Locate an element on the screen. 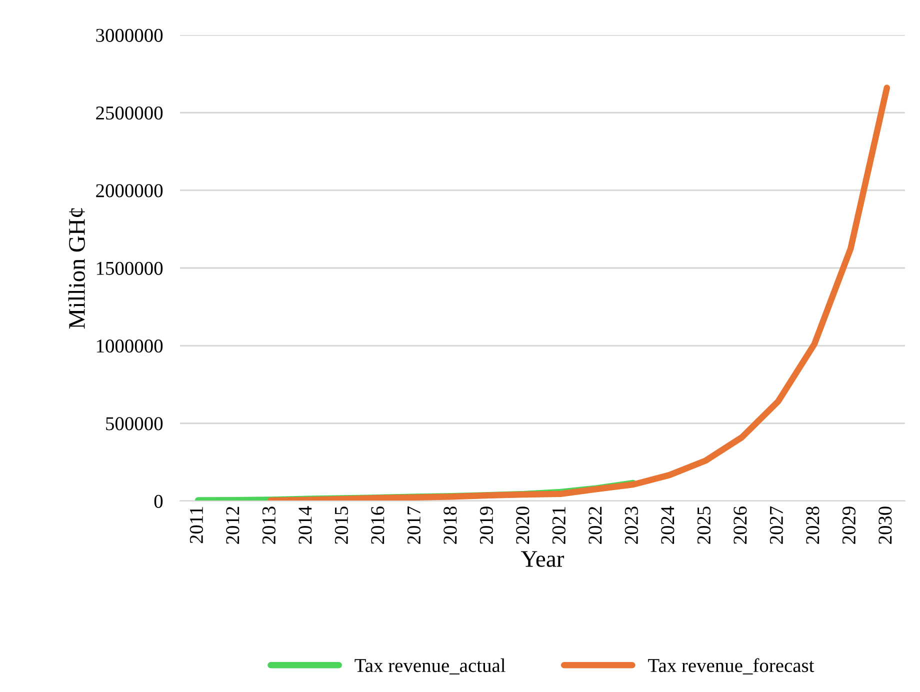  x-tick-label: 2012 is located at coordinates (233, 525).